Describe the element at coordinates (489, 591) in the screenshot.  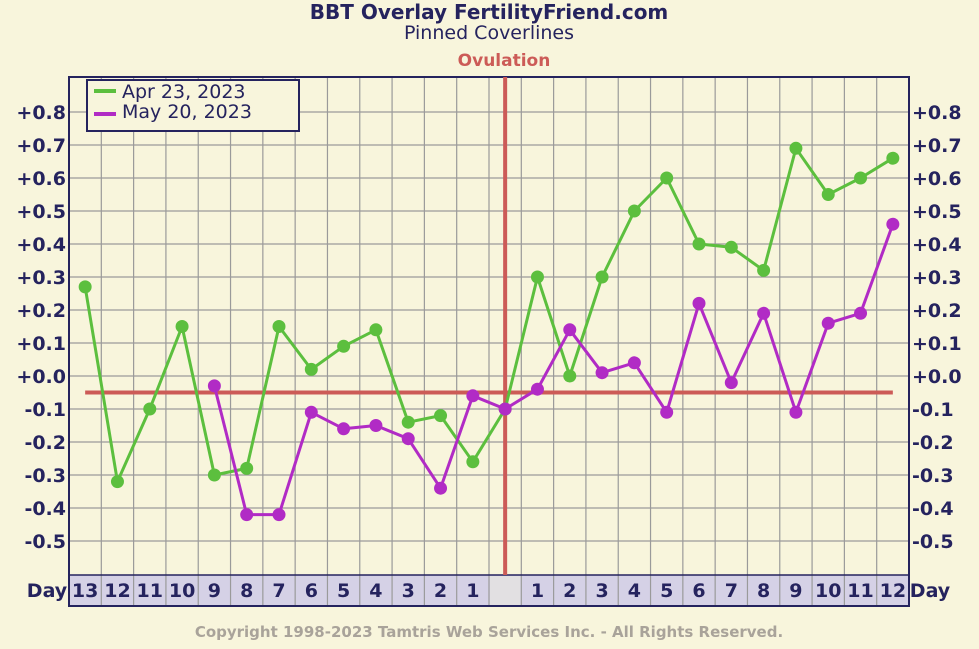
I see `x-axis-ticks: 13 12 11 10 9 8 7 6 5 4 3 2 1 1 2 3 4 5 6 7 8 9 10 11 12` at that location.